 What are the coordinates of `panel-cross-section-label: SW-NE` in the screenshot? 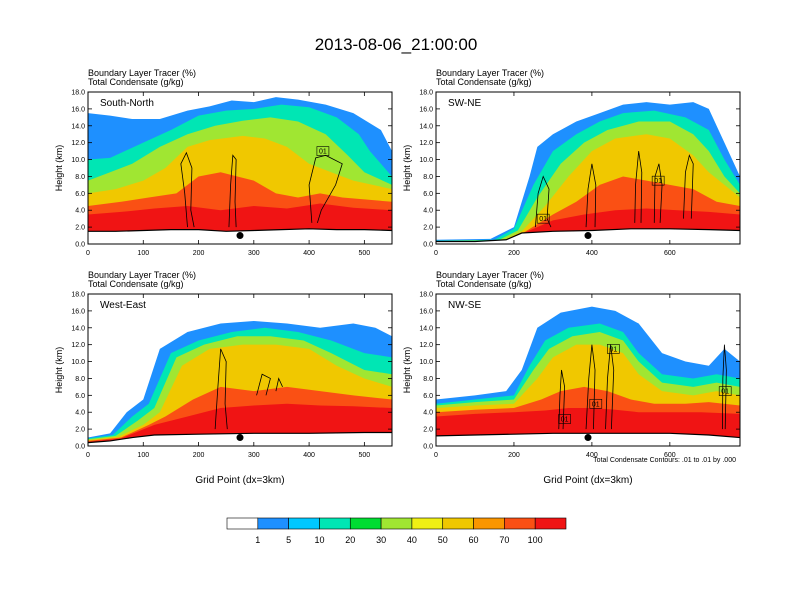 It's located at (464, 103).